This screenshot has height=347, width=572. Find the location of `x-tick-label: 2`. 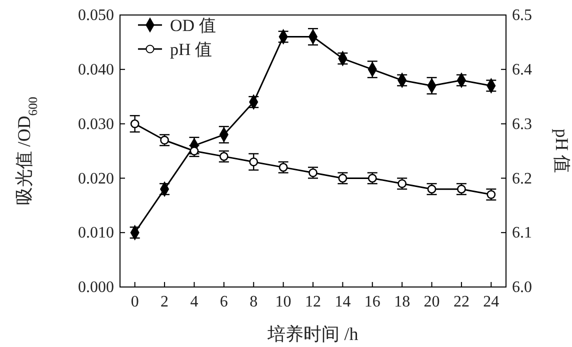

x-tick-label: 2 is located at coordinates (164, 301).